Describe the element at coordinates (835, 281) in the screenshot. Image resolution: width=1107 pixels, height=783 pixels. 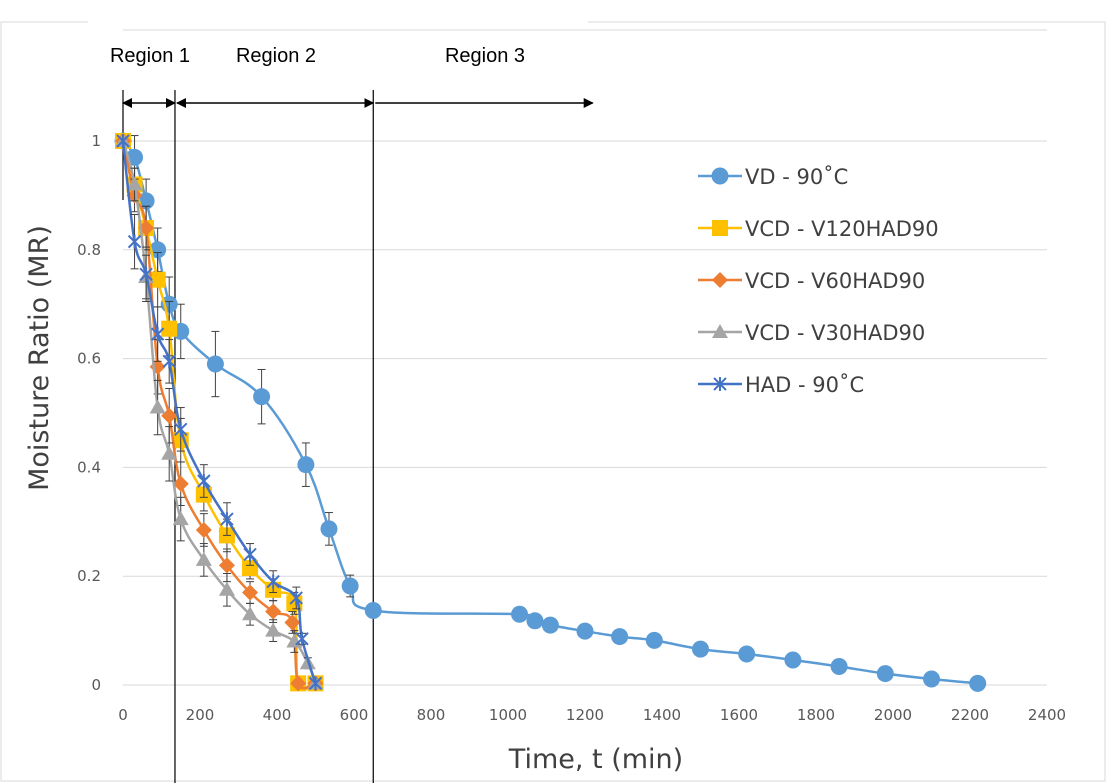
I see `legend-label: VCD - V60HAD90` at that location.